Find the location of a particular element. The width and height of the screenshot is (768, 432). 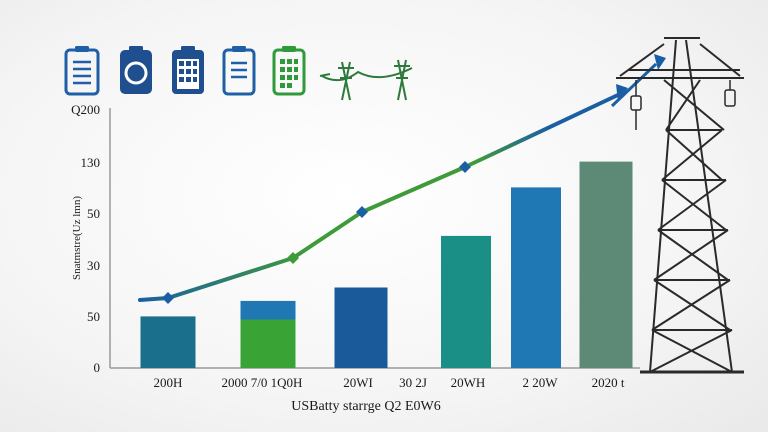

icon-row is located at coordinates (238, 73).